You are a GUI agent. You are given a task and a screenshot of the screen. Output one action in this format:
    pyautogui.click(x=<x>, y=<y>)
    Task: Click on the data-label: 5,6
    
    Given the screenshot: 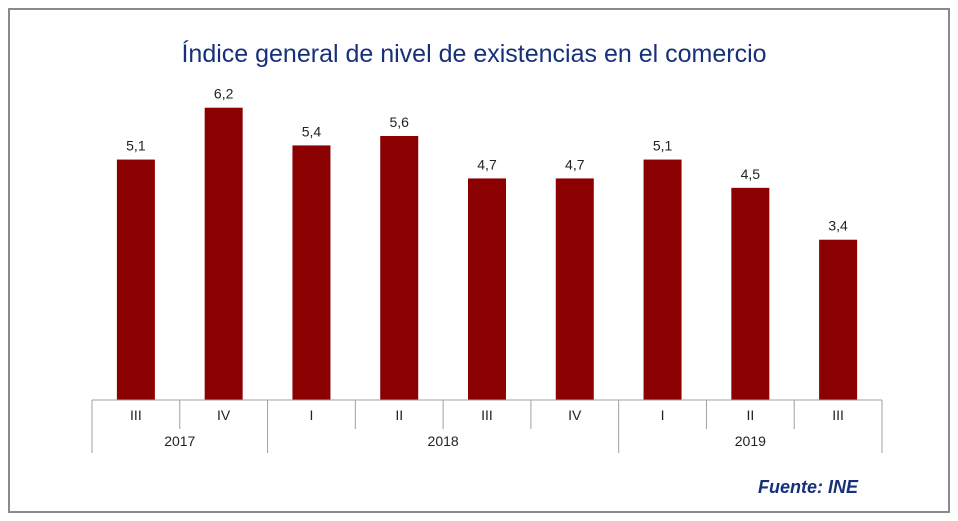 What is the action you would take?
    pyautogui.click(x=399, y=122)
    